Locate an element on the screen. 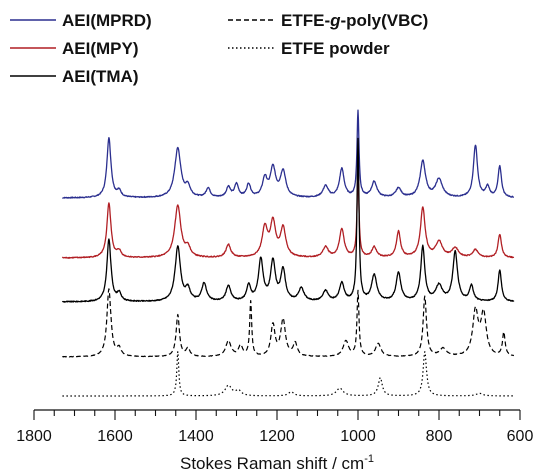  legend-label-etfe-g-poly-vbc: ETFE-g-poly(VBC) is located at coordinates (354, 20).